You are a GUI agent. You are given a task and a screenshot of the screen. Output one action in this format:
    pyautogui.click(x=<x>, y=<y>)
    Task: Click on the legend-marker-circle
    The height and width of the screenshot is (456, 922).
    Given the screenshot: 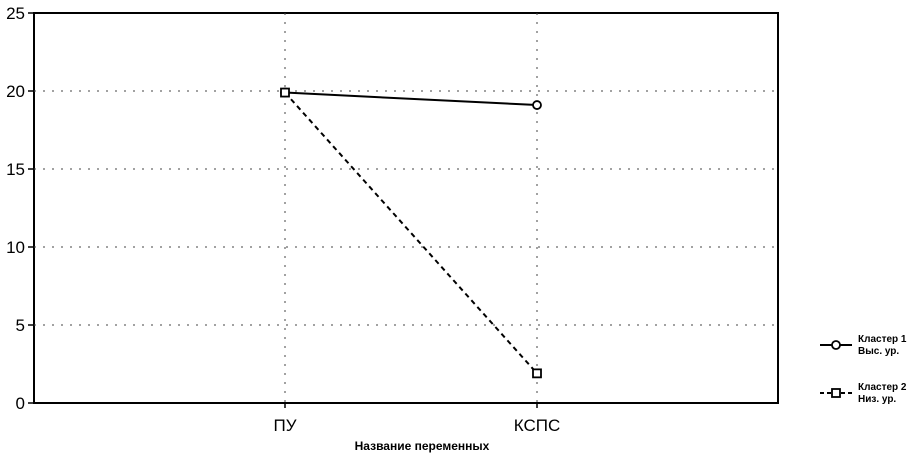 What is the action you would take?
    pyautogui.click(x=836, y=345)
    